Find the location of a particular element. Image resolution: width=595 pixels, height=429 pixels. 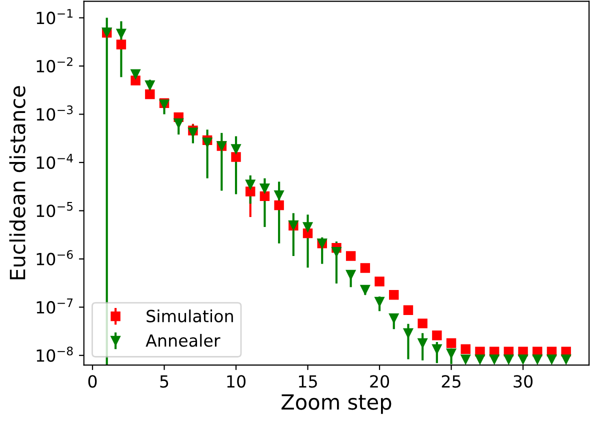

y-tick-label: 10$^{−4}$ is located at coordinates (54, 161).